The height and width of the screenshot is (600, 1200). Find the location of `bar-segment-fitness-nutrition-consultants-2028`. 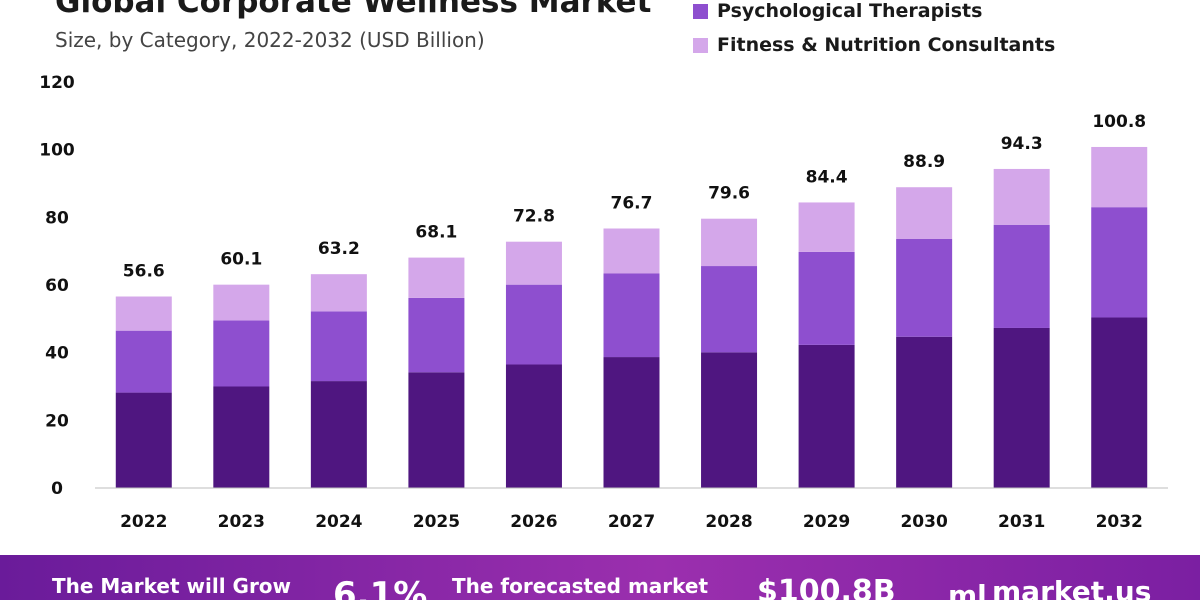

bar-segment-fitness-nutrition-consultants-2028 is located at coordinates (729, 242).